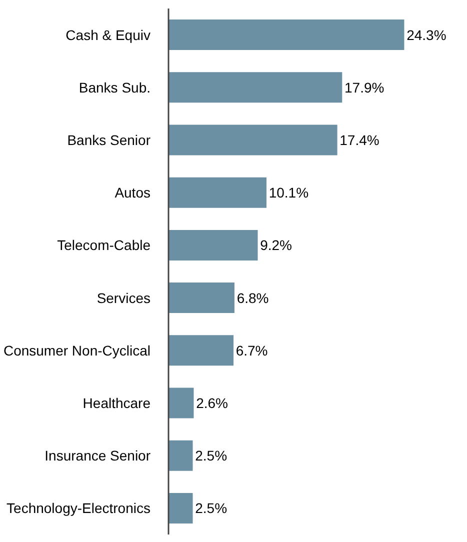  What do you see at coordinates (252, 350) in the screenshot?
I see `data-label: 6.7%` at bounding box center [252, 350].